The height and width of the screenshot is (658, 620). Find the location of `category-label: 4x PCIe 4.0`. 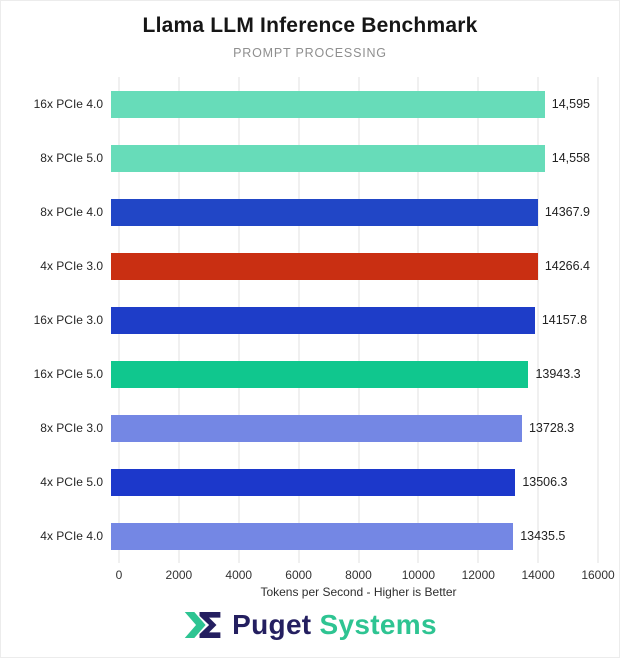

category-label: 4x PCIe 4.0 is located at coordinates (71, 536).